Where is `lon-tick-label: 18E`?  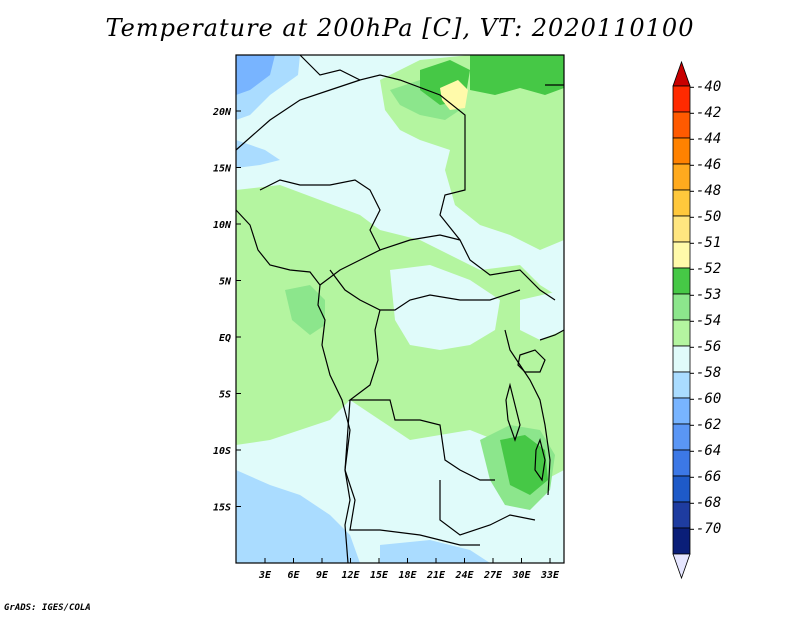 lon-tick-label: 18E is located at coordinates (407, 575).